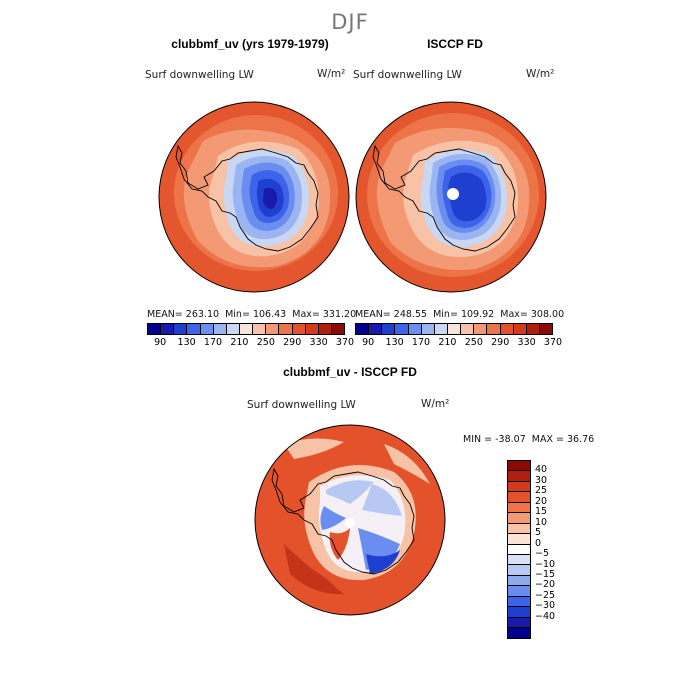 The image size is (700, 700). I want to click on pole-hole, so click(453, 194).